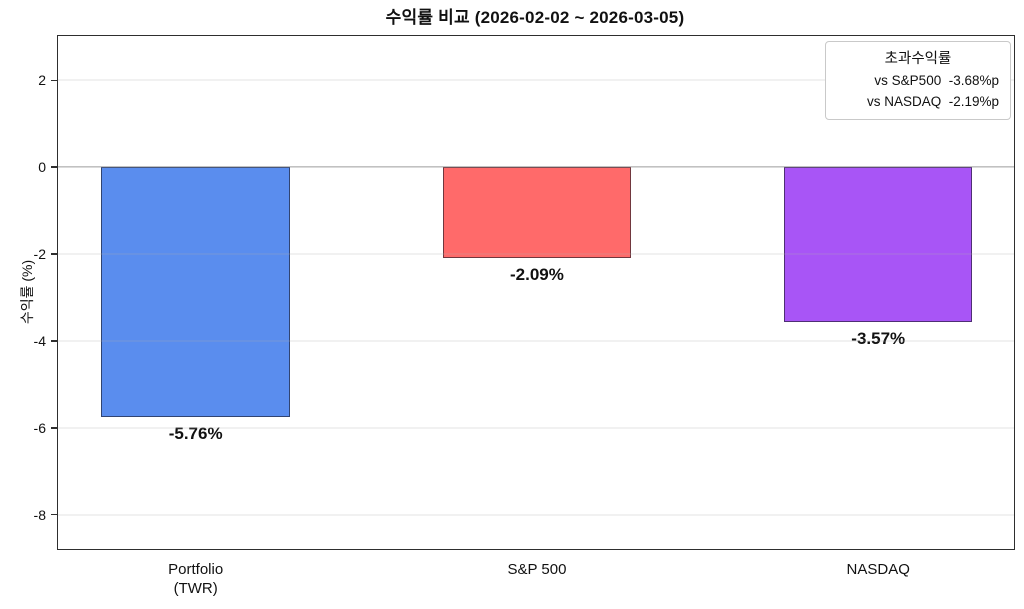  What do you see at coordinates (936, 80) in the screenshot?
I see `legend-entry-sp500: vs S&P500 -3.68%p` at bounding box center [936, 80].